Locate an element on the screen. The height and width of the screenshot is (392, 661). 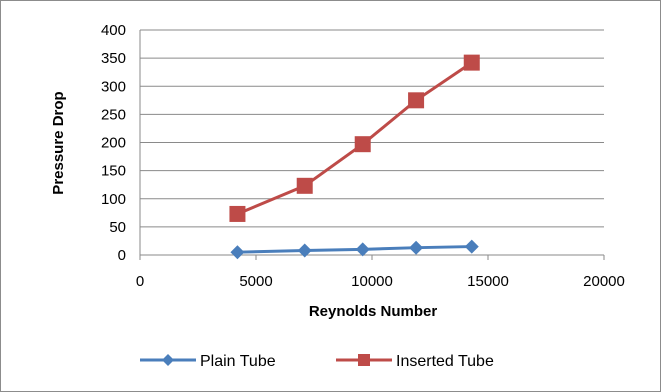
y-axis-title: Pressure Drop is located at coordinates (58, 142).